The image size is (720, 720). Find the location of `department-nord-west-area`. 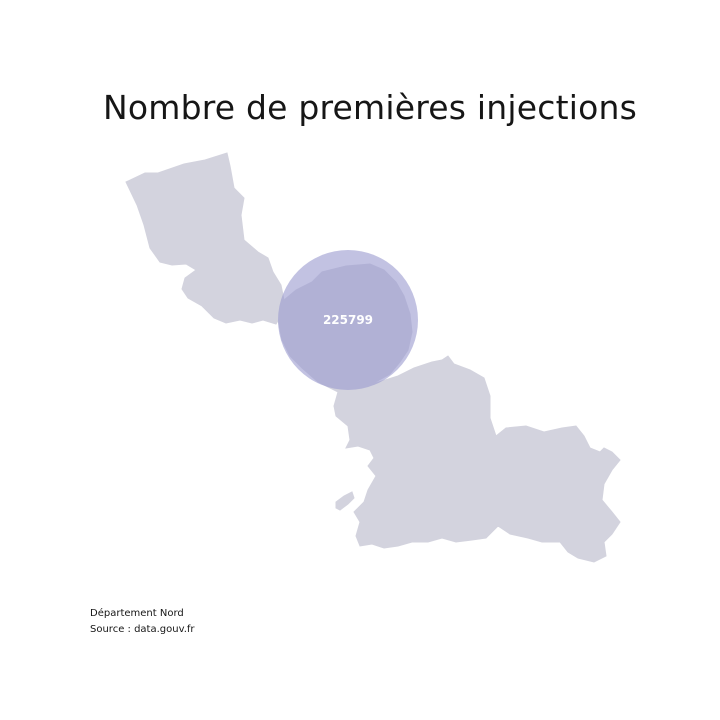

department-nord-west-area is located at coordinates (205, 238).